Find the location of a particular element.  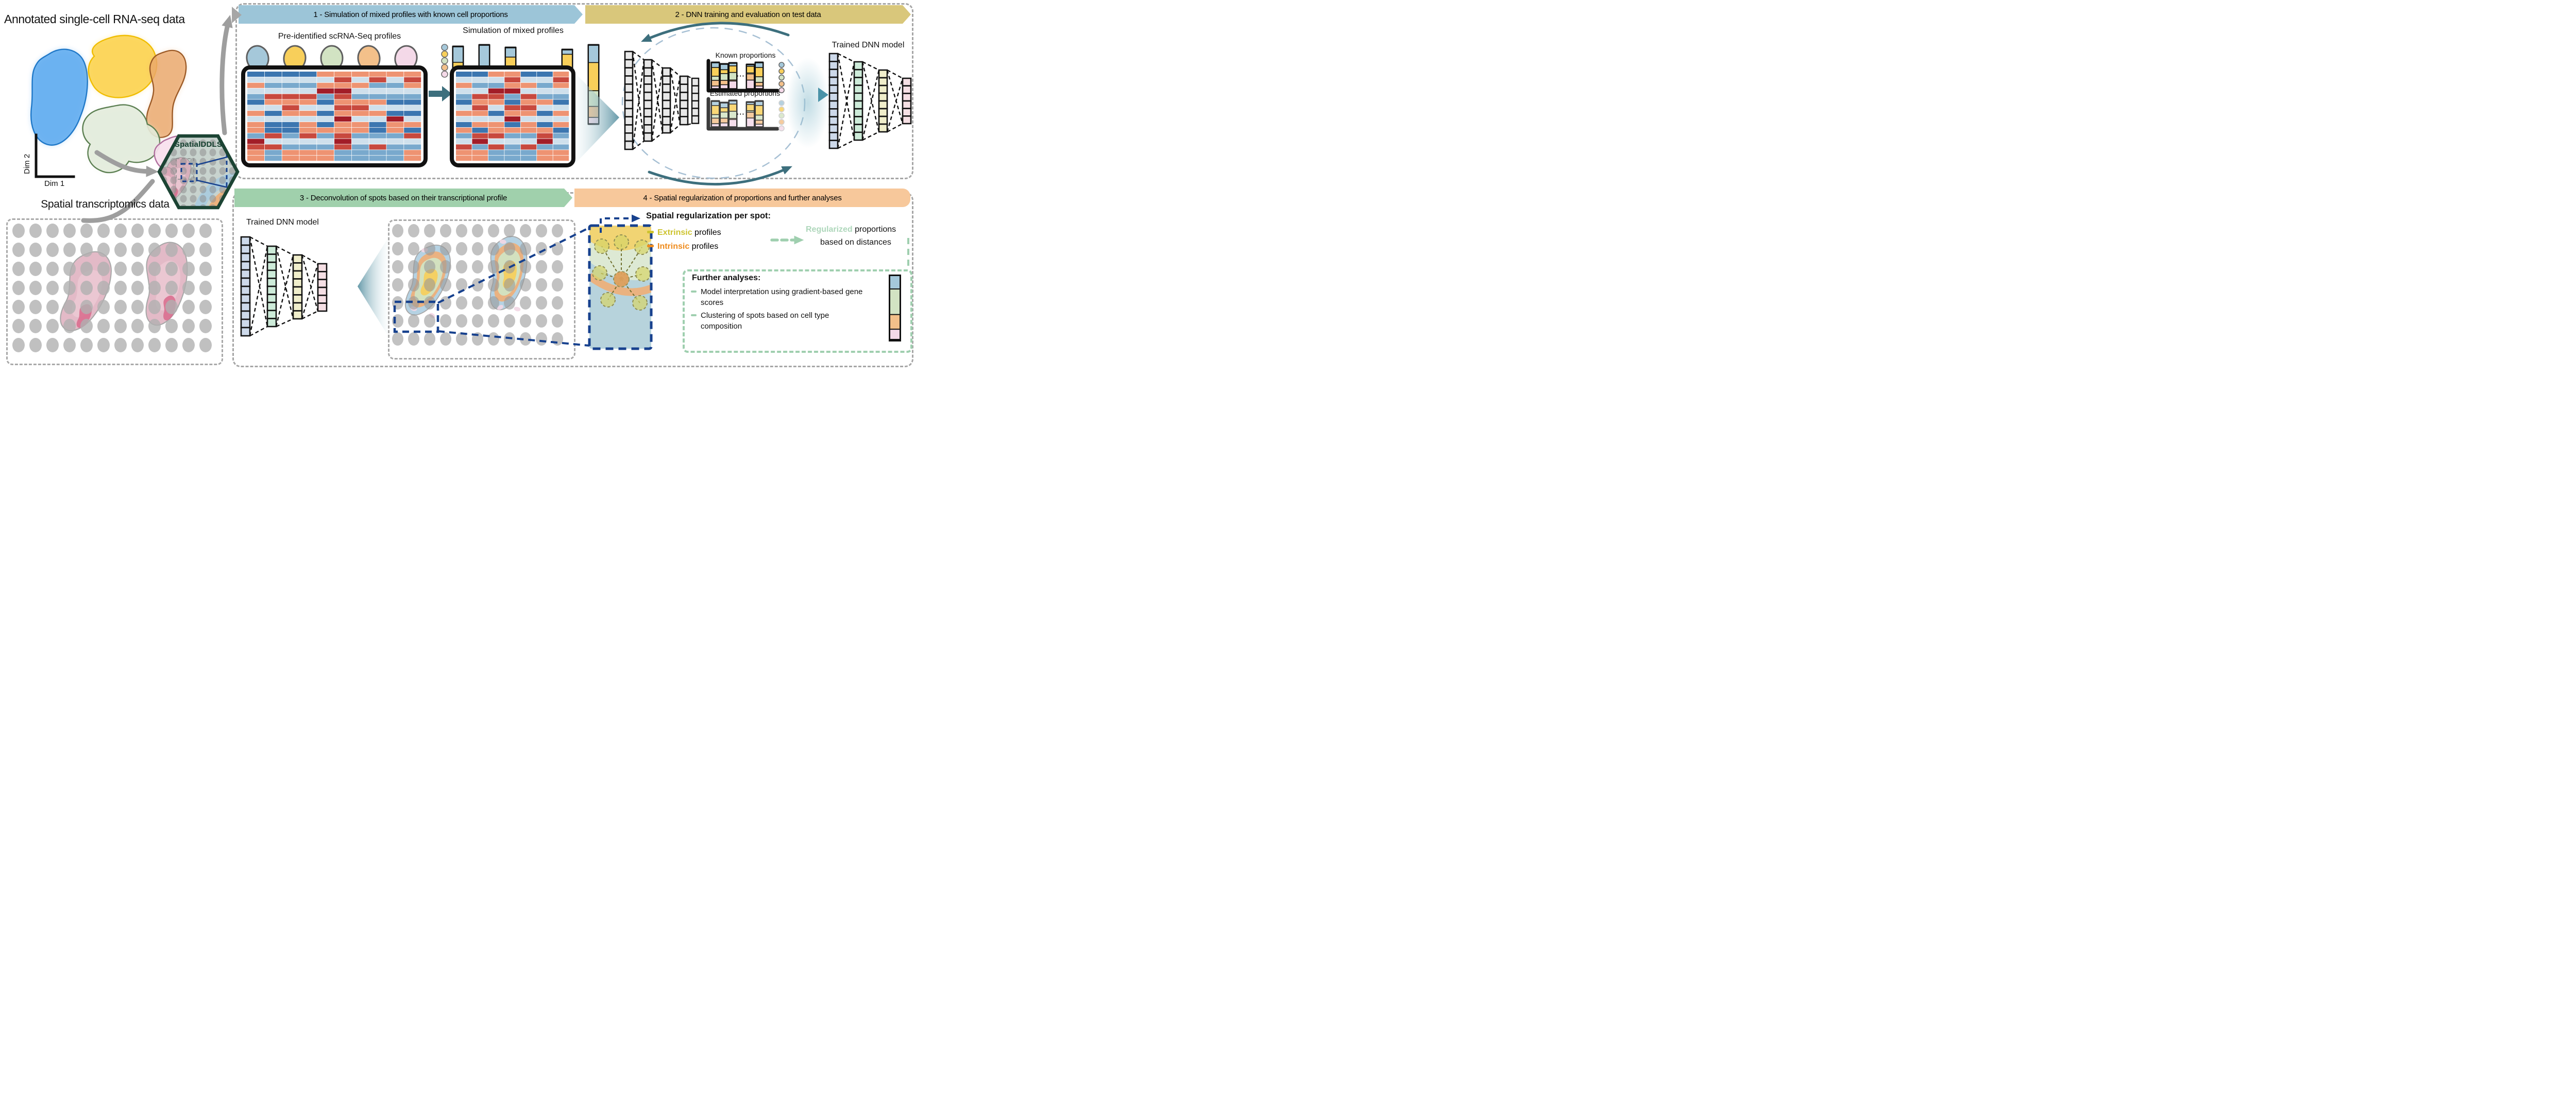

regularization-legend-graphics is located at coordinates (839, 252).